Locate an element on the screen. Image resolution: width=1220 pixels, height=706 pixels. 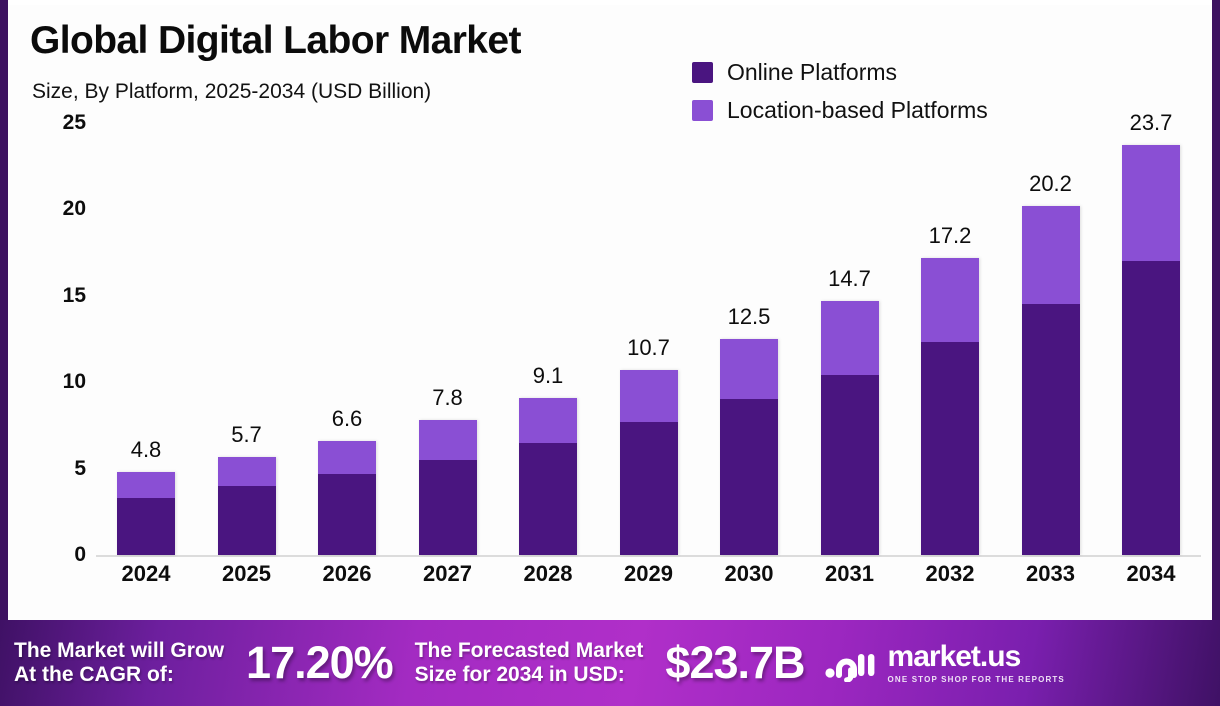
y-axis-tick-label: 5 is located at coordinates (80, 468).